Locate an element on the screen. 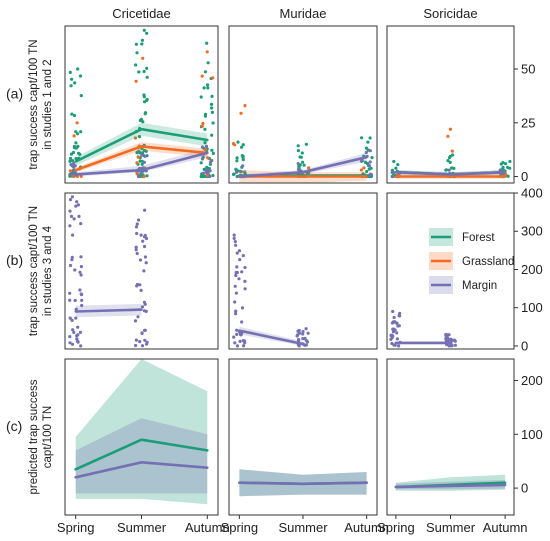 This screenshot has width=550, height=541. y-tick-label: 0 is located at coordinates (524, 176).